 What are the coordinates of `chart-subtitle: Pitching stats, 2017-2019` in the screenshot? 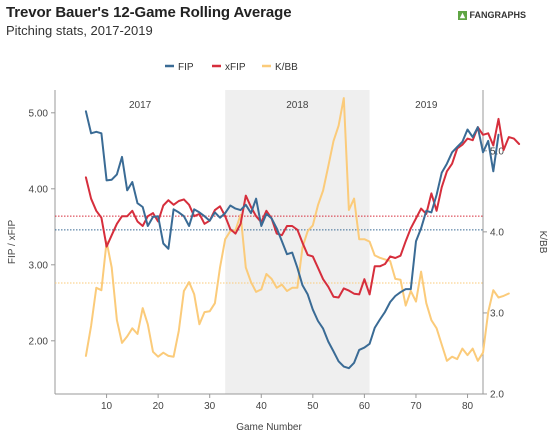 It's located at (79, 30).